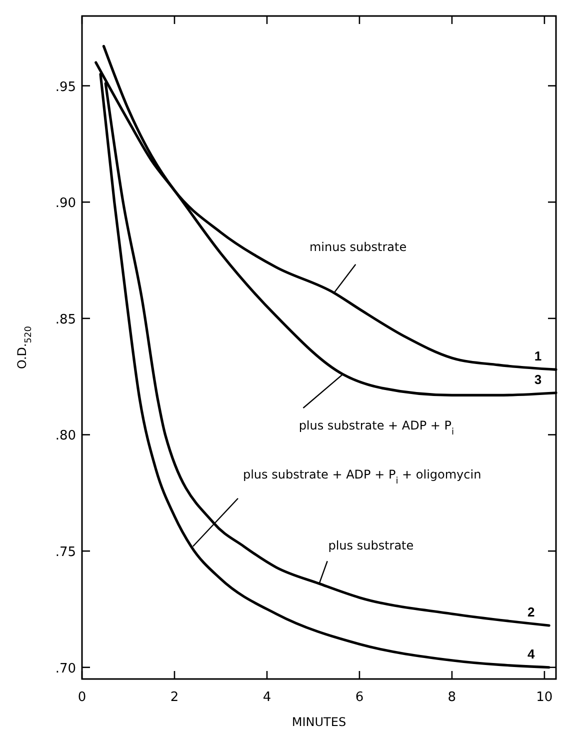 Image resolution: width=564 pixels, height=729 pixels. What do you see at coordinates (538, 379) in the screenshot?
I see `series-label: 3` at bounding box center [538, 379].